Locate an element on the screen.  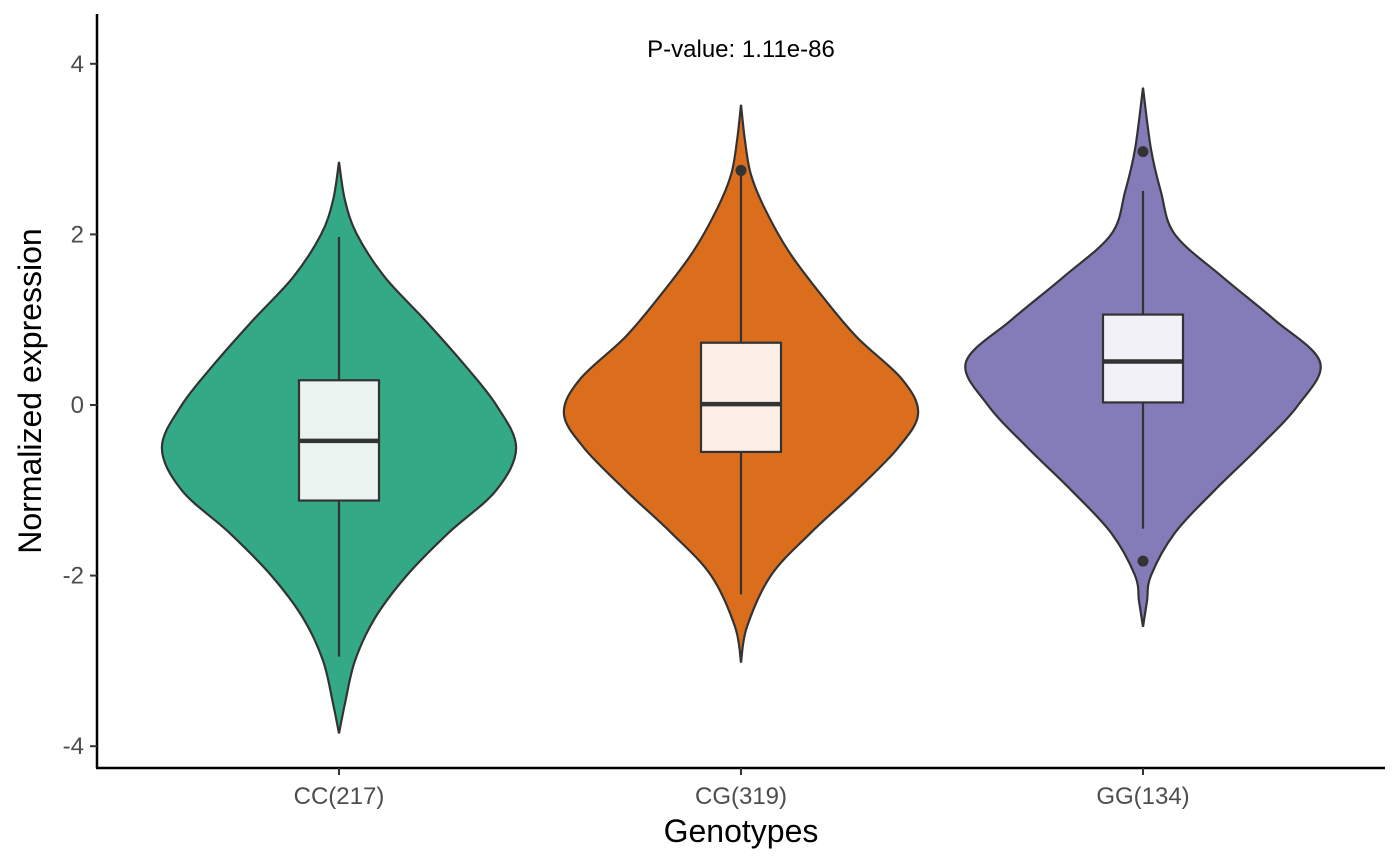
x-axis-title: Genotypes is located at coordinates (741, 831).